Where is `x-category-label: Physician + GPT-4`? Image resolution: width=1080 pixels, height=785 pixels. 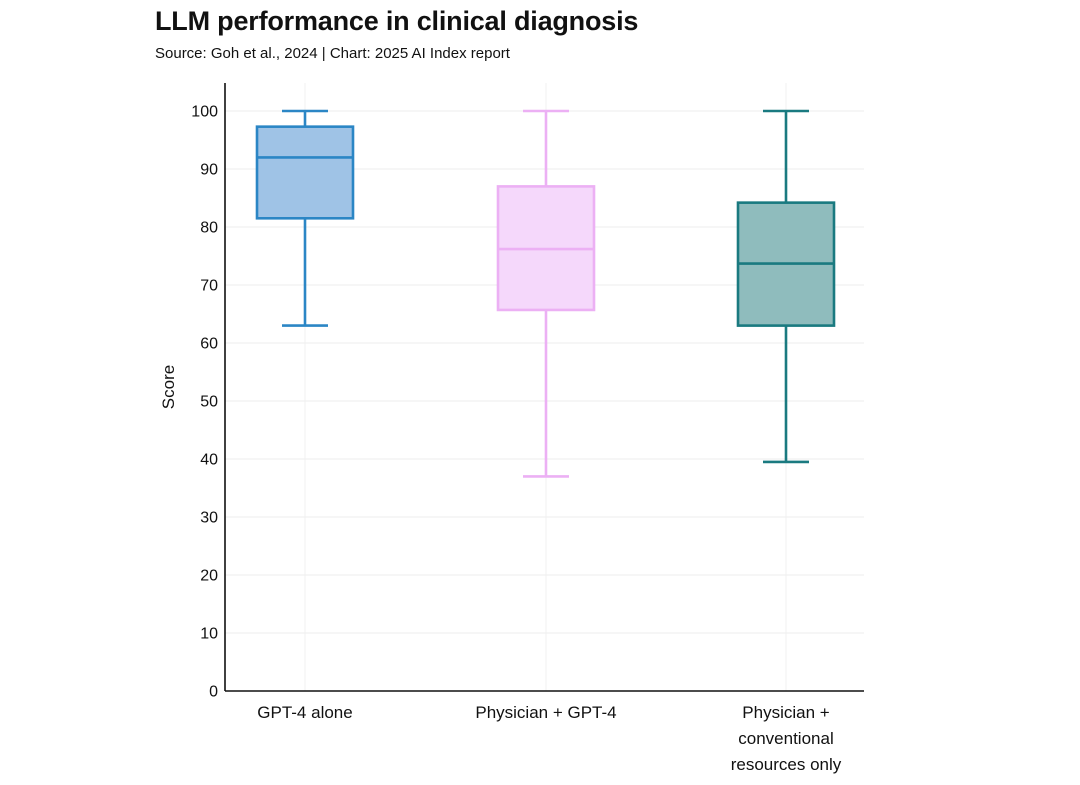 x-category-label: Physician + GPT-4 is located at coordinates (545, 712).